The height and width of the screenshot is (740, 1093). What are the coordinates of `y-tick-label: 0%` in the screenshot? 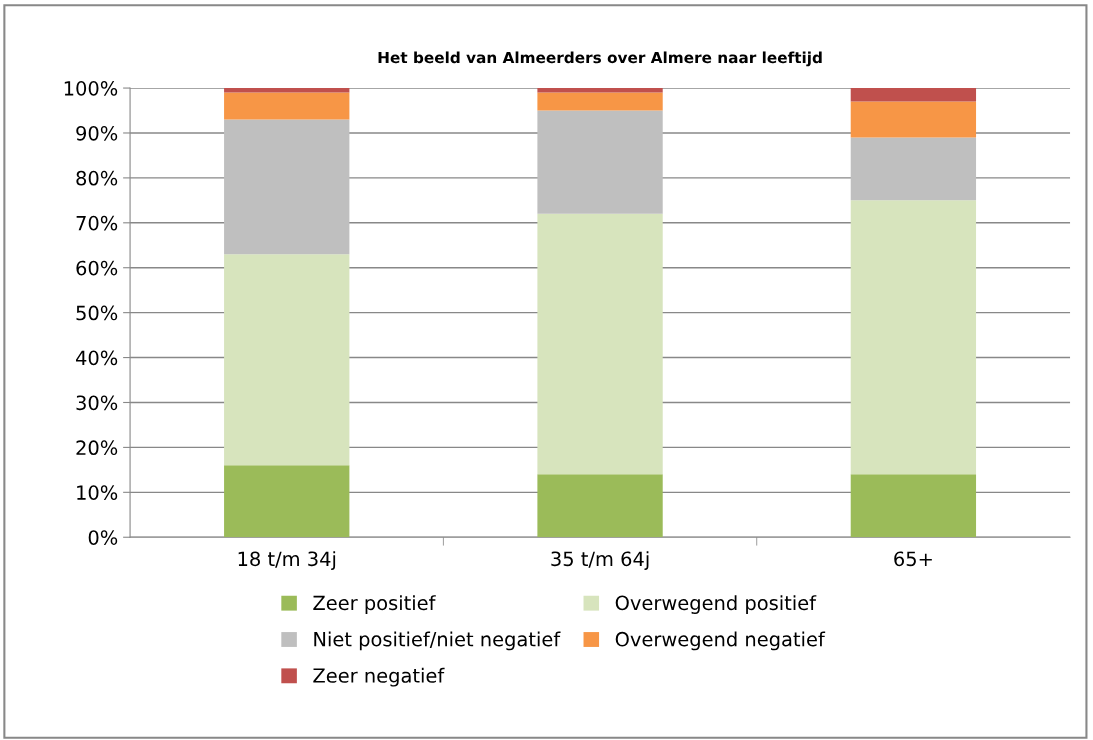 It's located at (103, 537).